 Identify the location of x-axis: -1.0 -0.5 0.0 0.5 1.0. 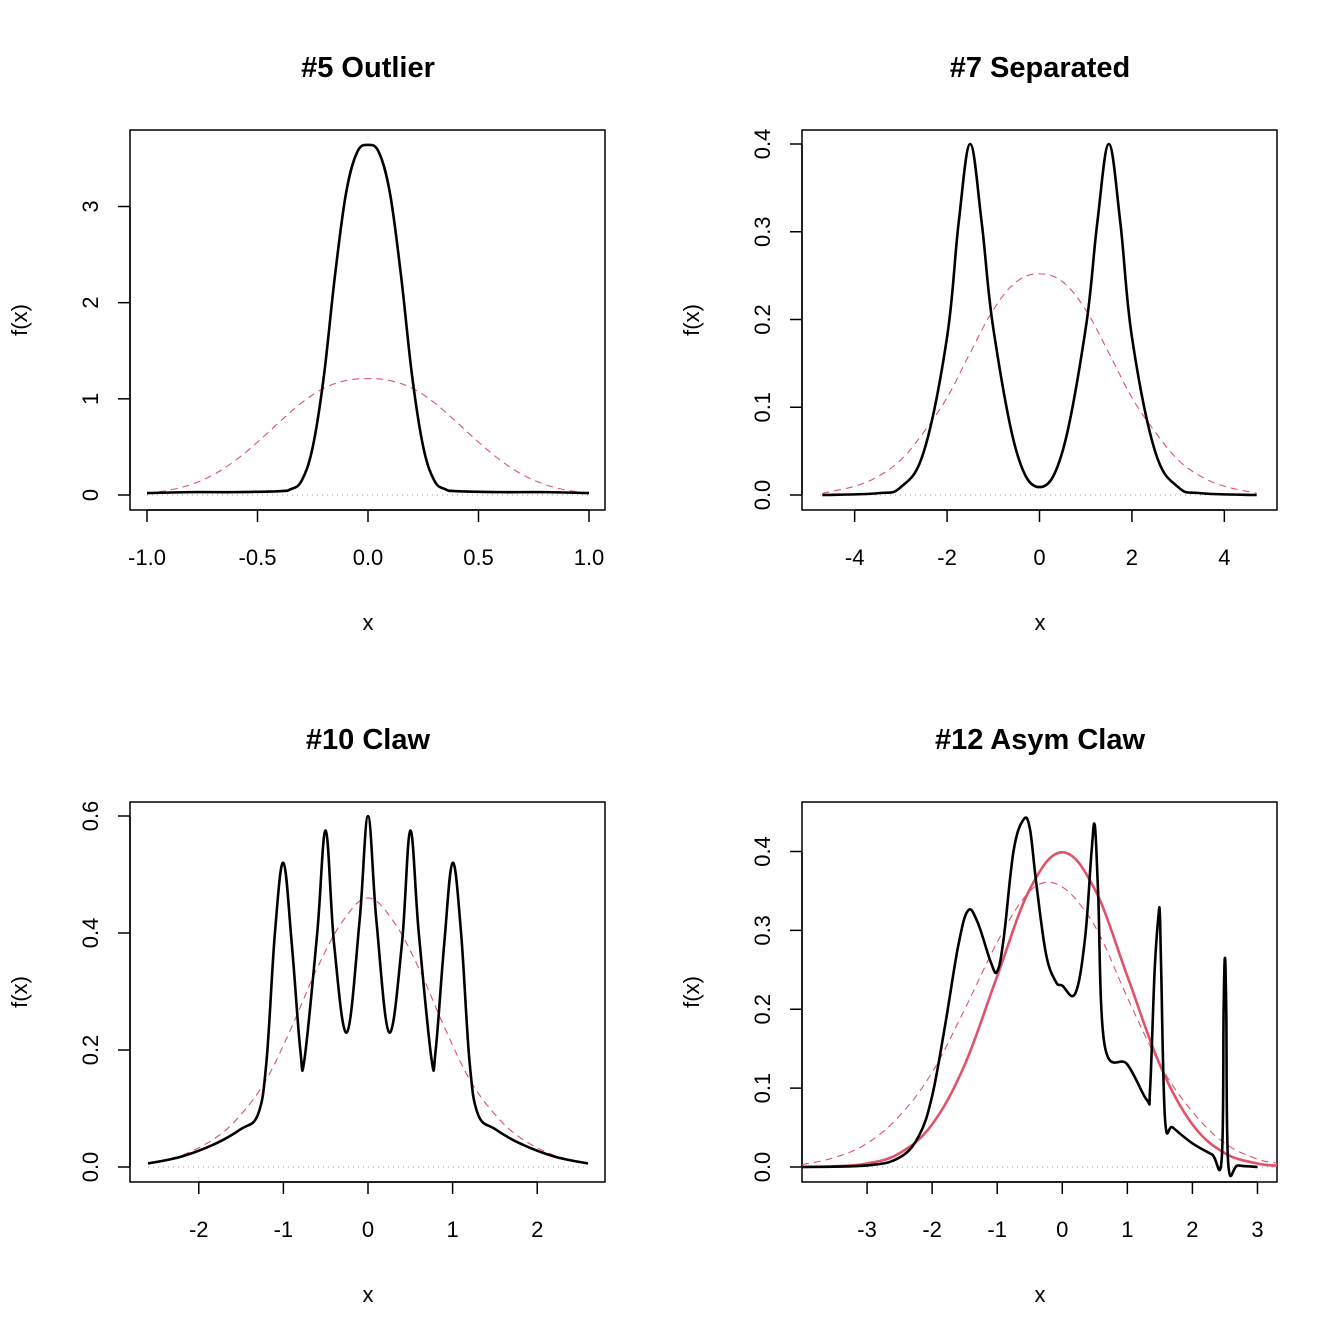
(366, 539).